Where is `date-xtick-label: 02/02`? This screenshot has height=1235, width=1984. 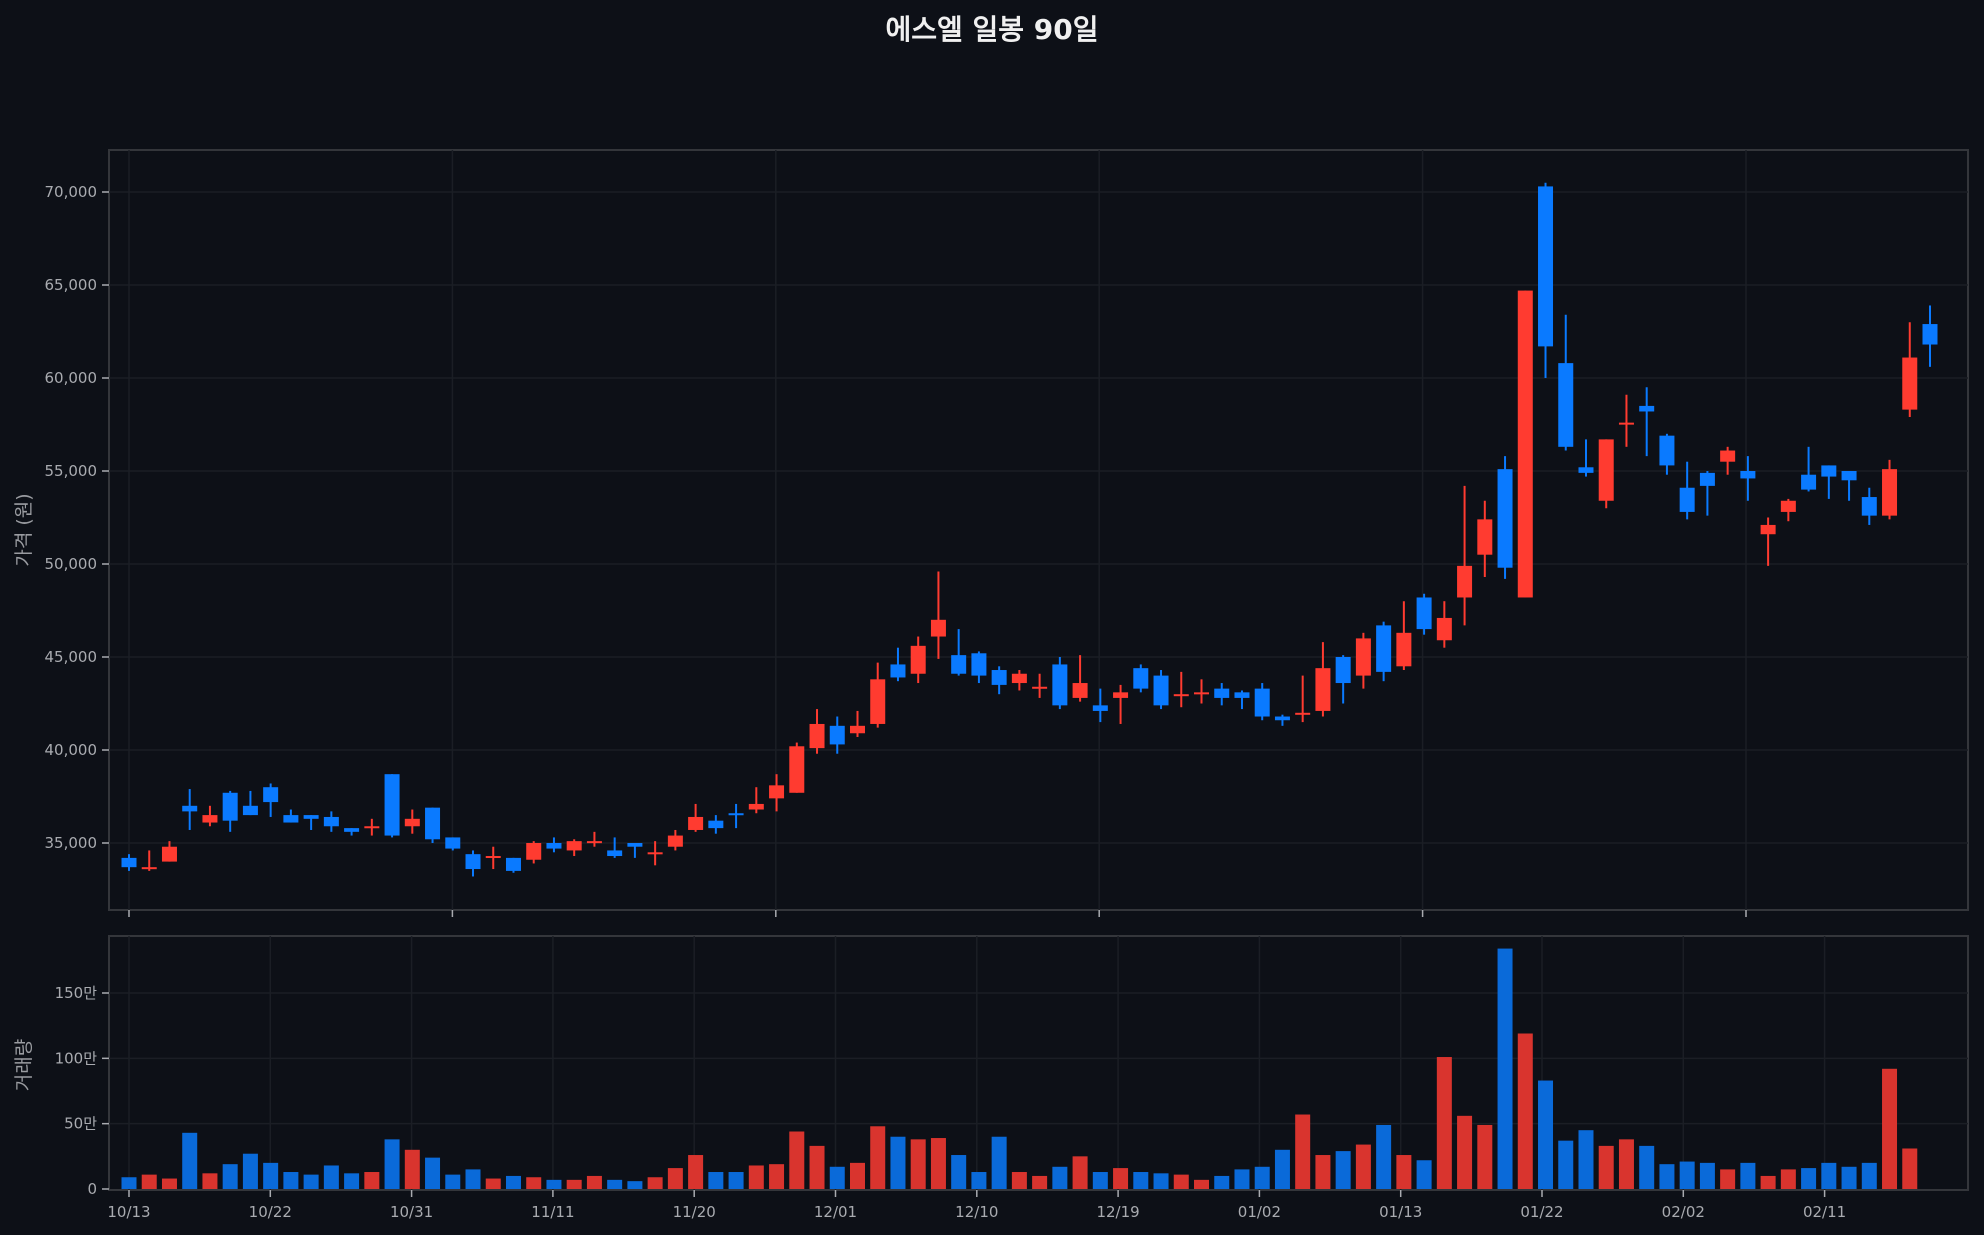 date-xtick-label: 02/02 is located at coordinates (1683, 1212).